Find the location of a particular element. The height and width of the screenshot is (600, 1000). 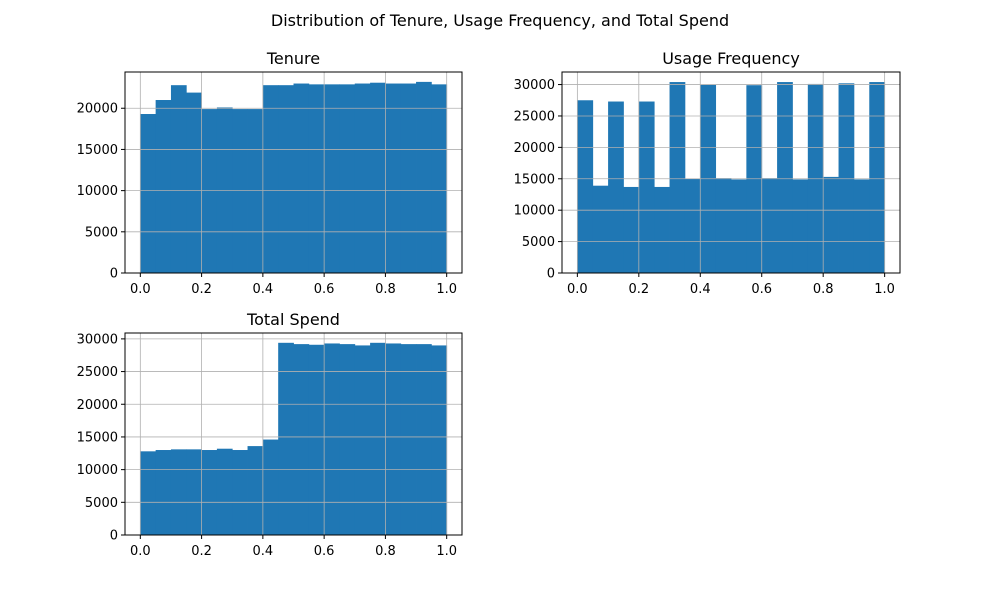

usage-frequency-ytick-label-0: 0 is located at coordinates (551, 274).